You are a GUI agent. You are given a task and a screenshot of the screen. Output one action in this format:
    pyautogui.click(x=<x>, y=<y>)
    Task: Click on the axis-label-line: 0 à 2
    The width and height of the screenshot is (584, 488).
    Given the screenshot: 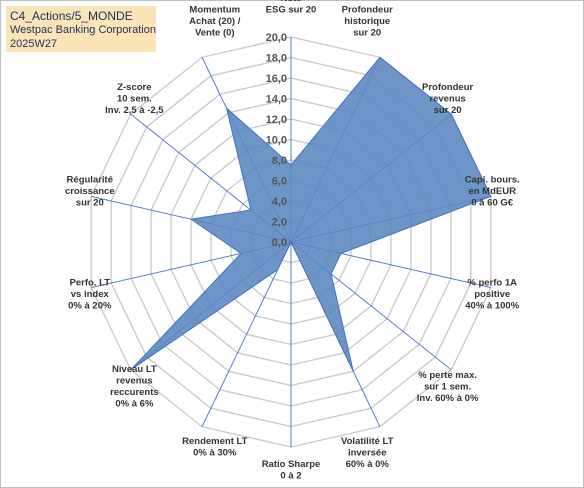 What is the action you would take?
    pyautogui.click(x=290, y=476)
    